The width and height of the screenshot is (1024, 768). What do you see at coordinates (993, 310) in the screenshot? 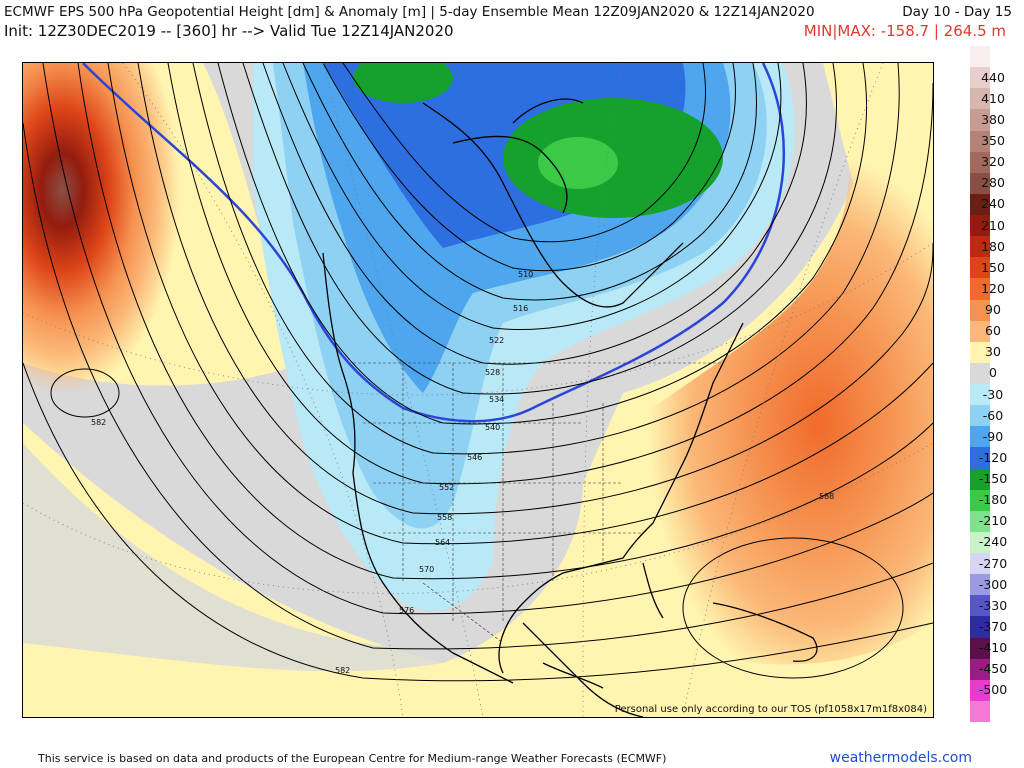
I see `colorbar-label: 90` at bounding box center [993, 310].